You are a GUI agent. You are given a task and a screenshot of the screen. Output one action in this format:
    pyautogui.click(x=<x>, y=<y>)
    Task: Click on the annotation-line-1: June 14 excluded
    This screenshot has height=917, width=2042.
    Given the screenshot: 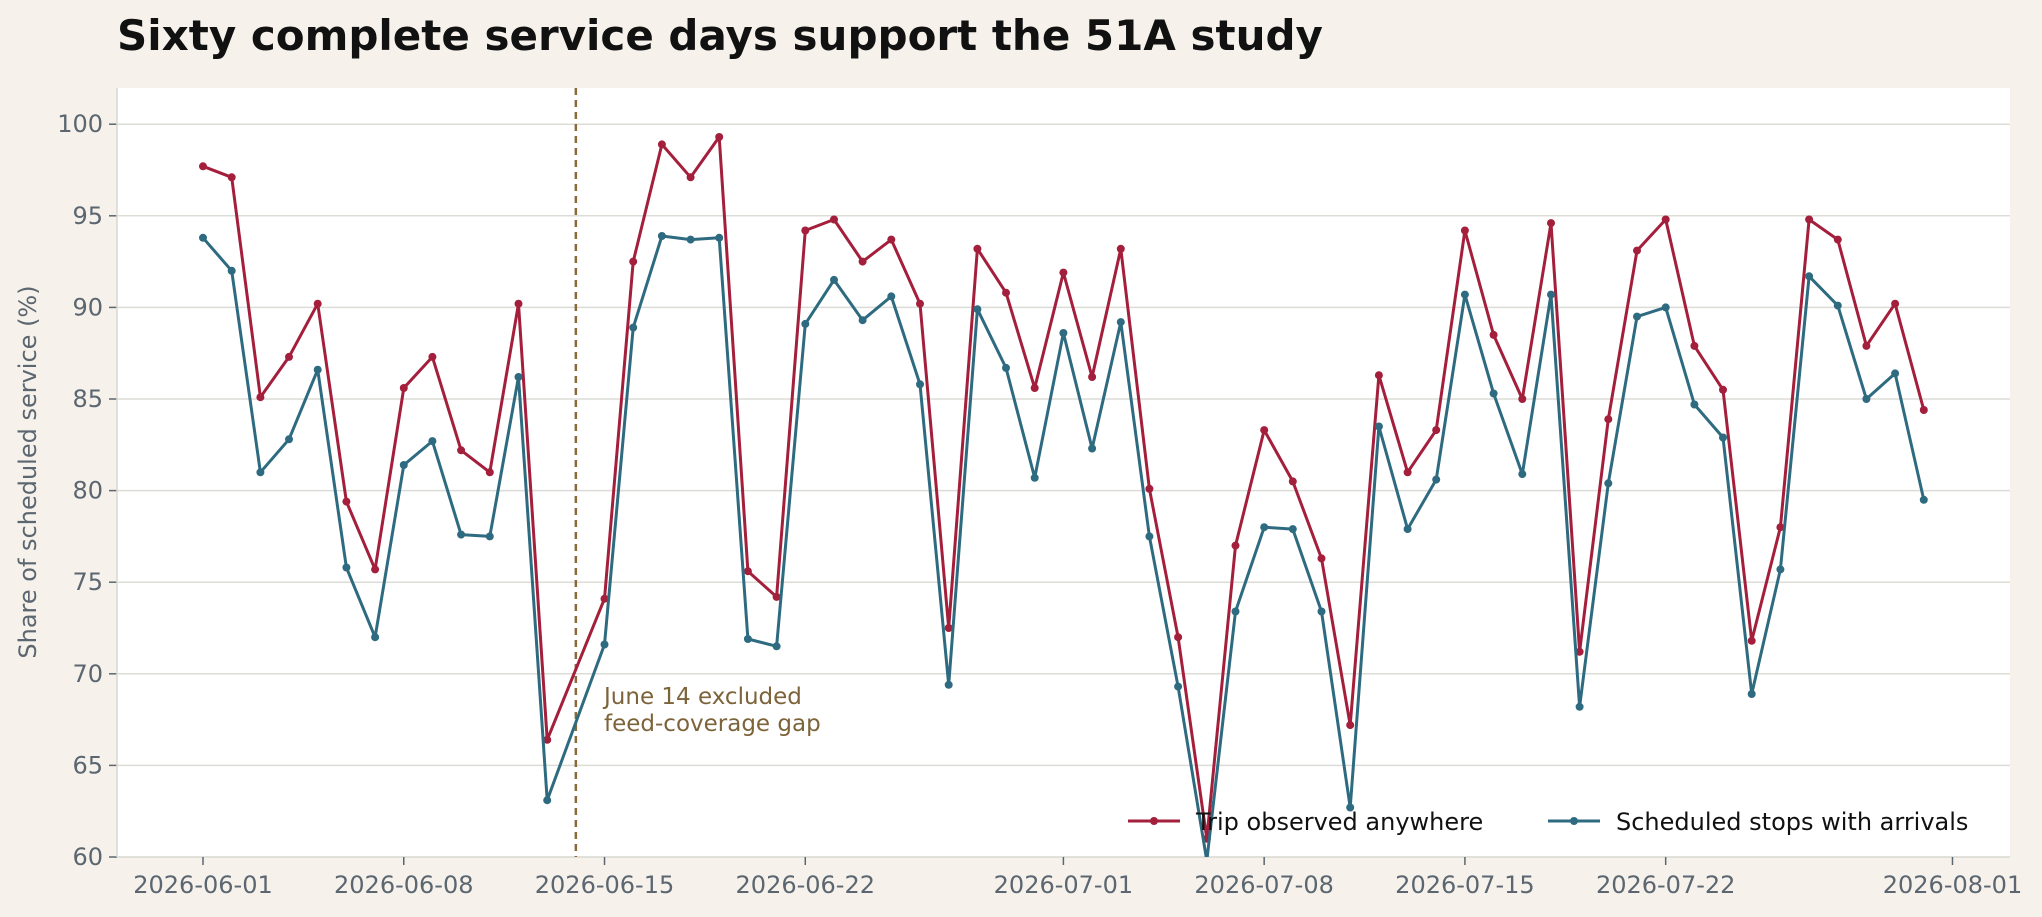 What is the action you would take?
    pyautogui.click(x=702, y=697)
    